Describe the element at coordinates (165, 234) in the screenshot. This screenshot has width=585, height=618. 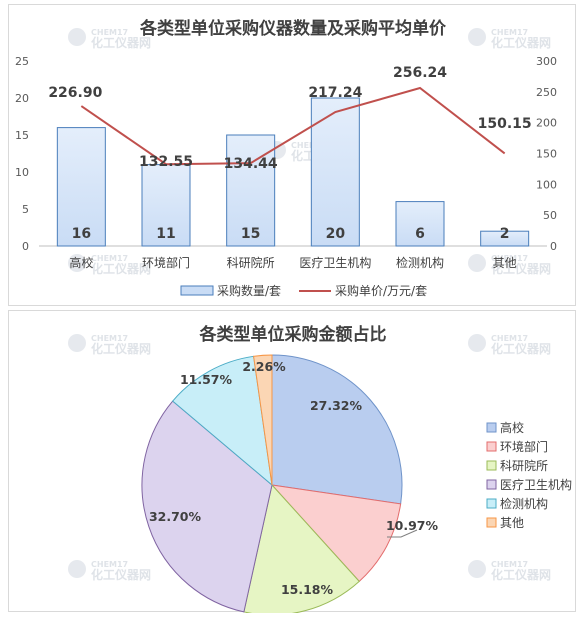
I see `bar-data-label: 11` at that location.